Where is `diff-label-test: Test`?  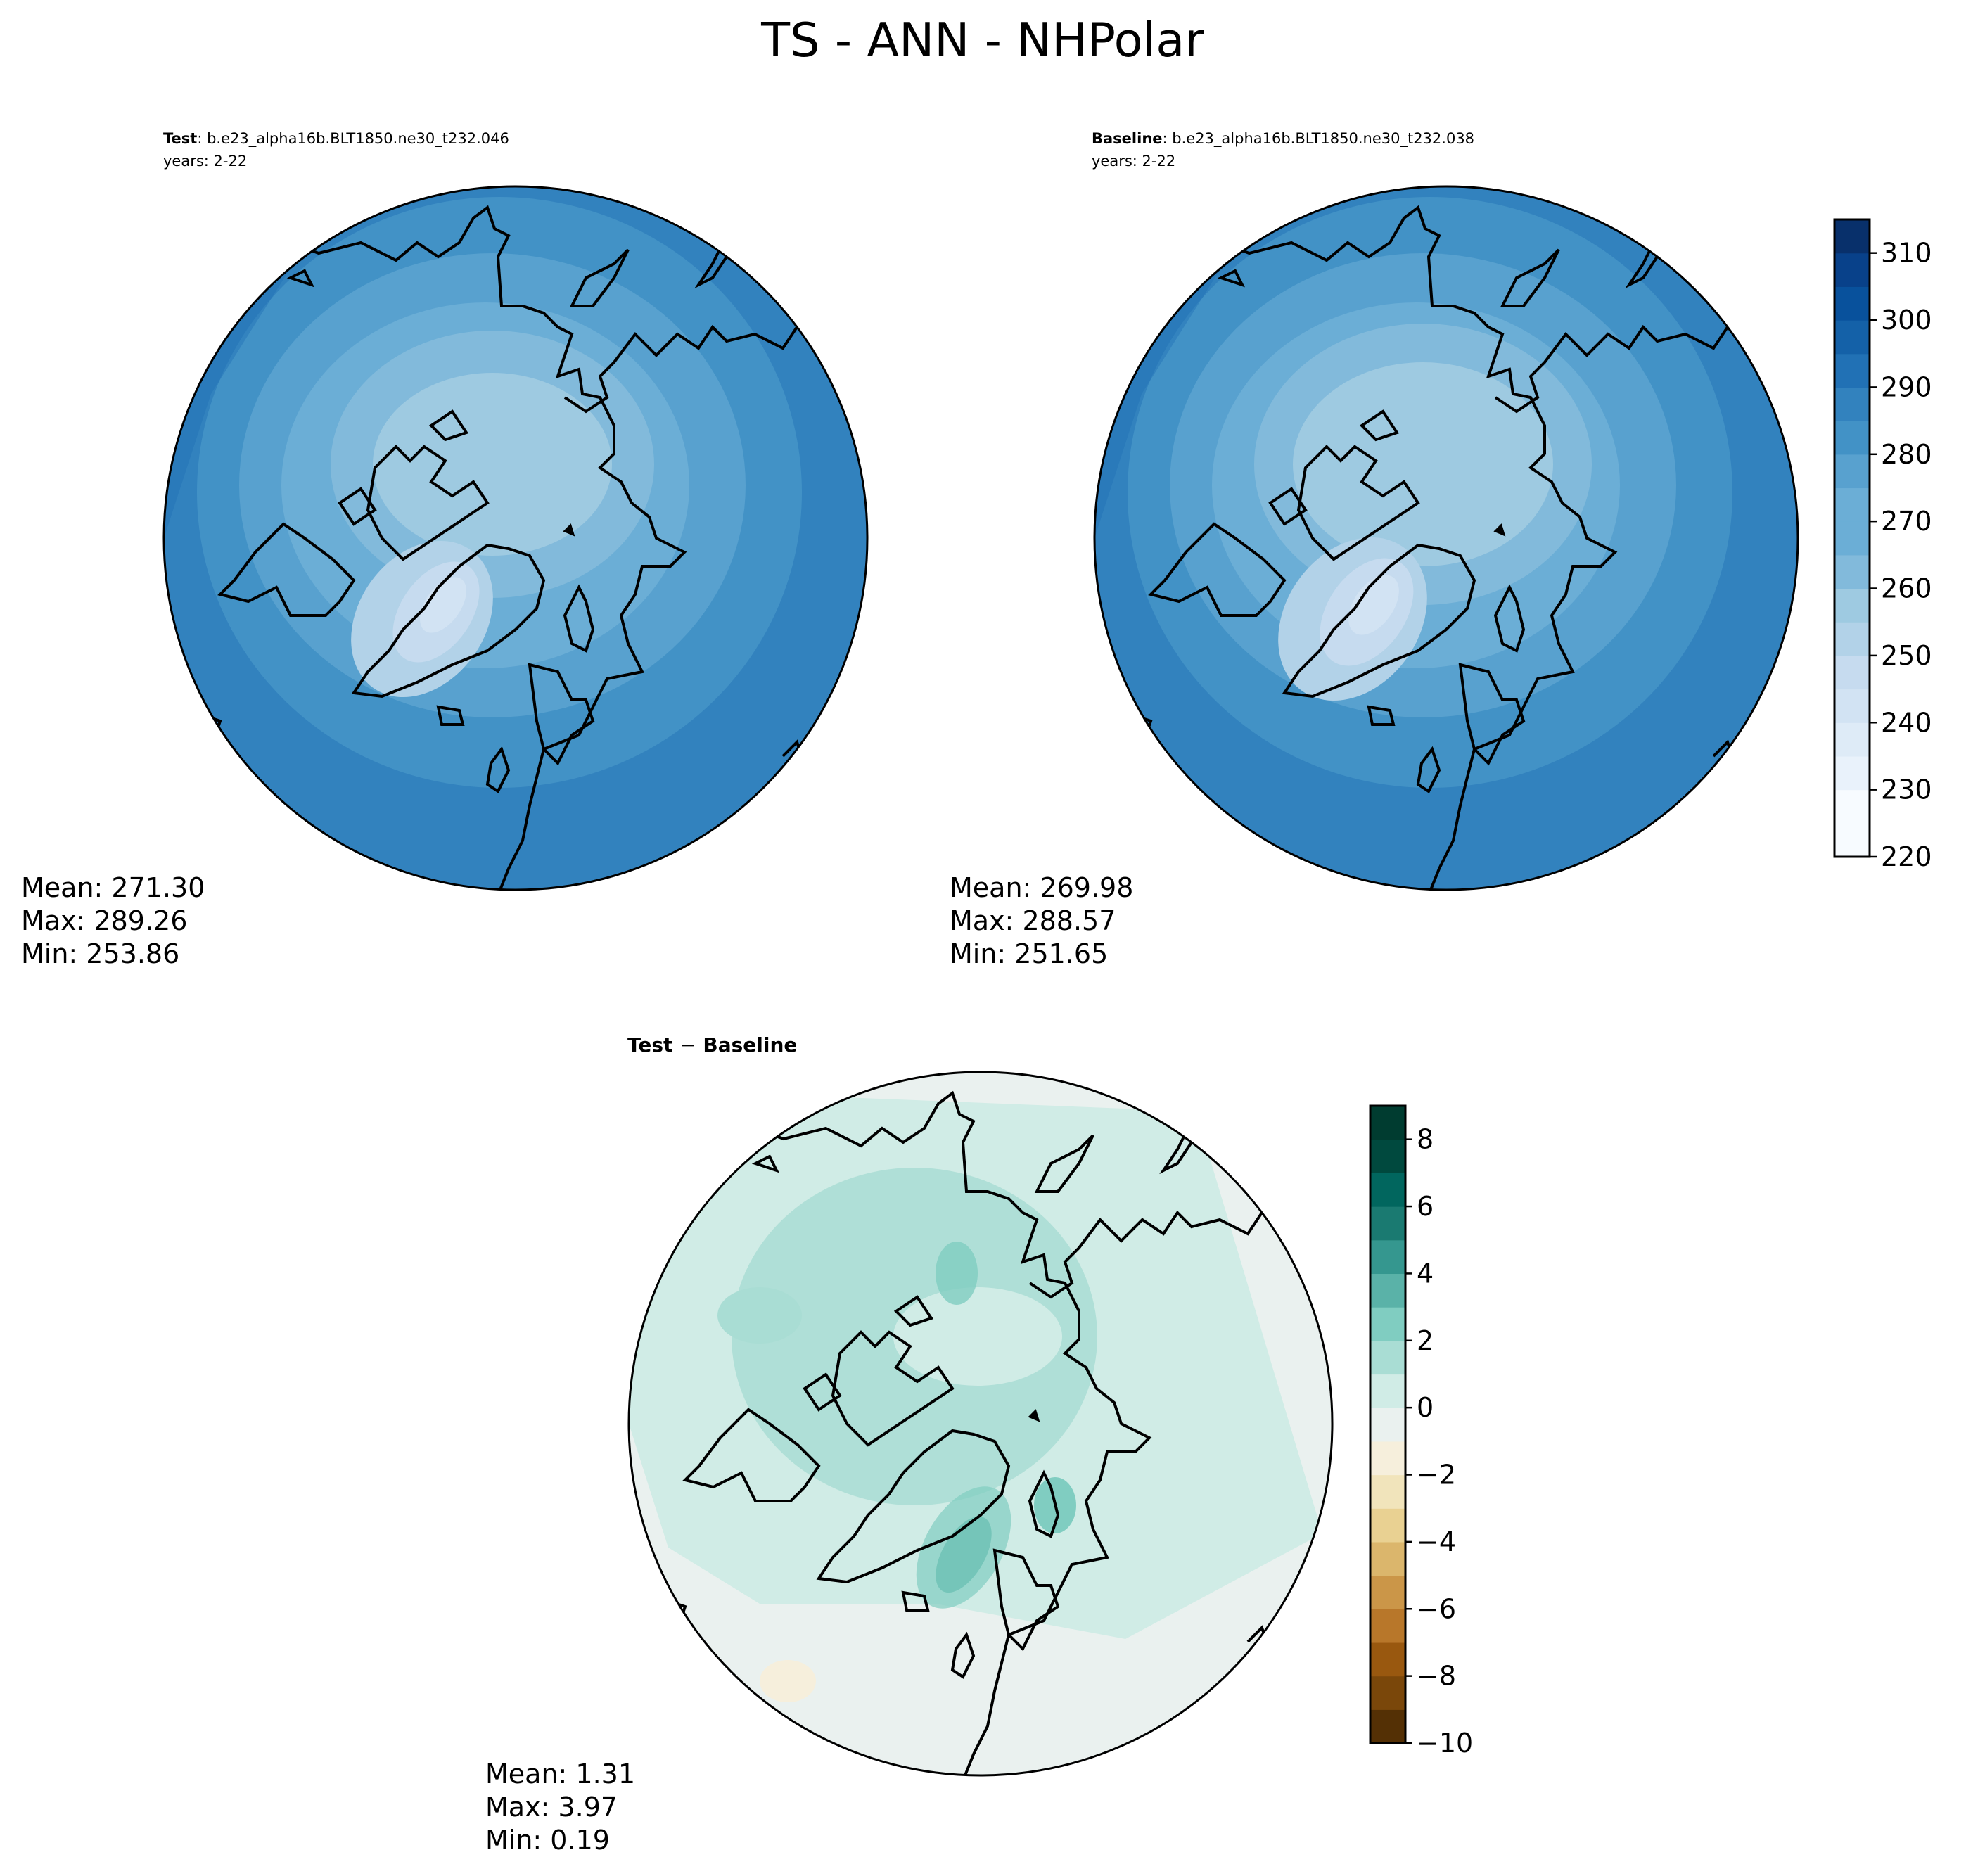 diff-label-test: Test is located at coordinates (649, 1045).